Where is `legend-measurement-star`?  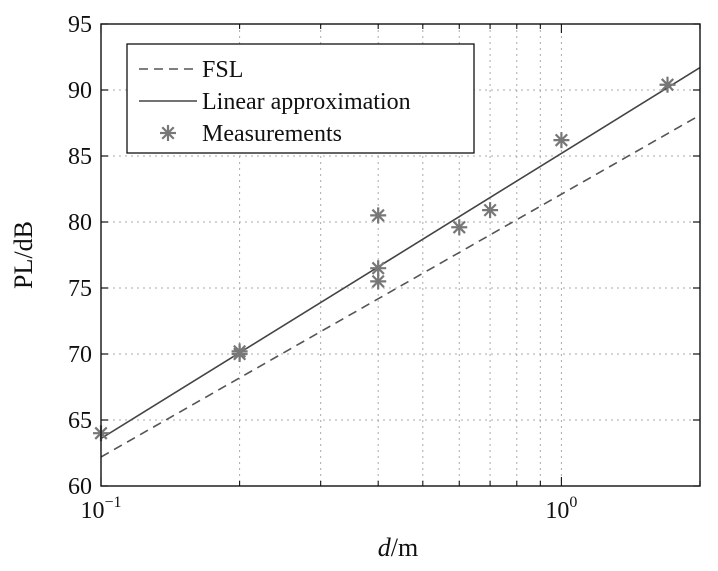
legend-measurement-star is located at coordinates (168, 133).